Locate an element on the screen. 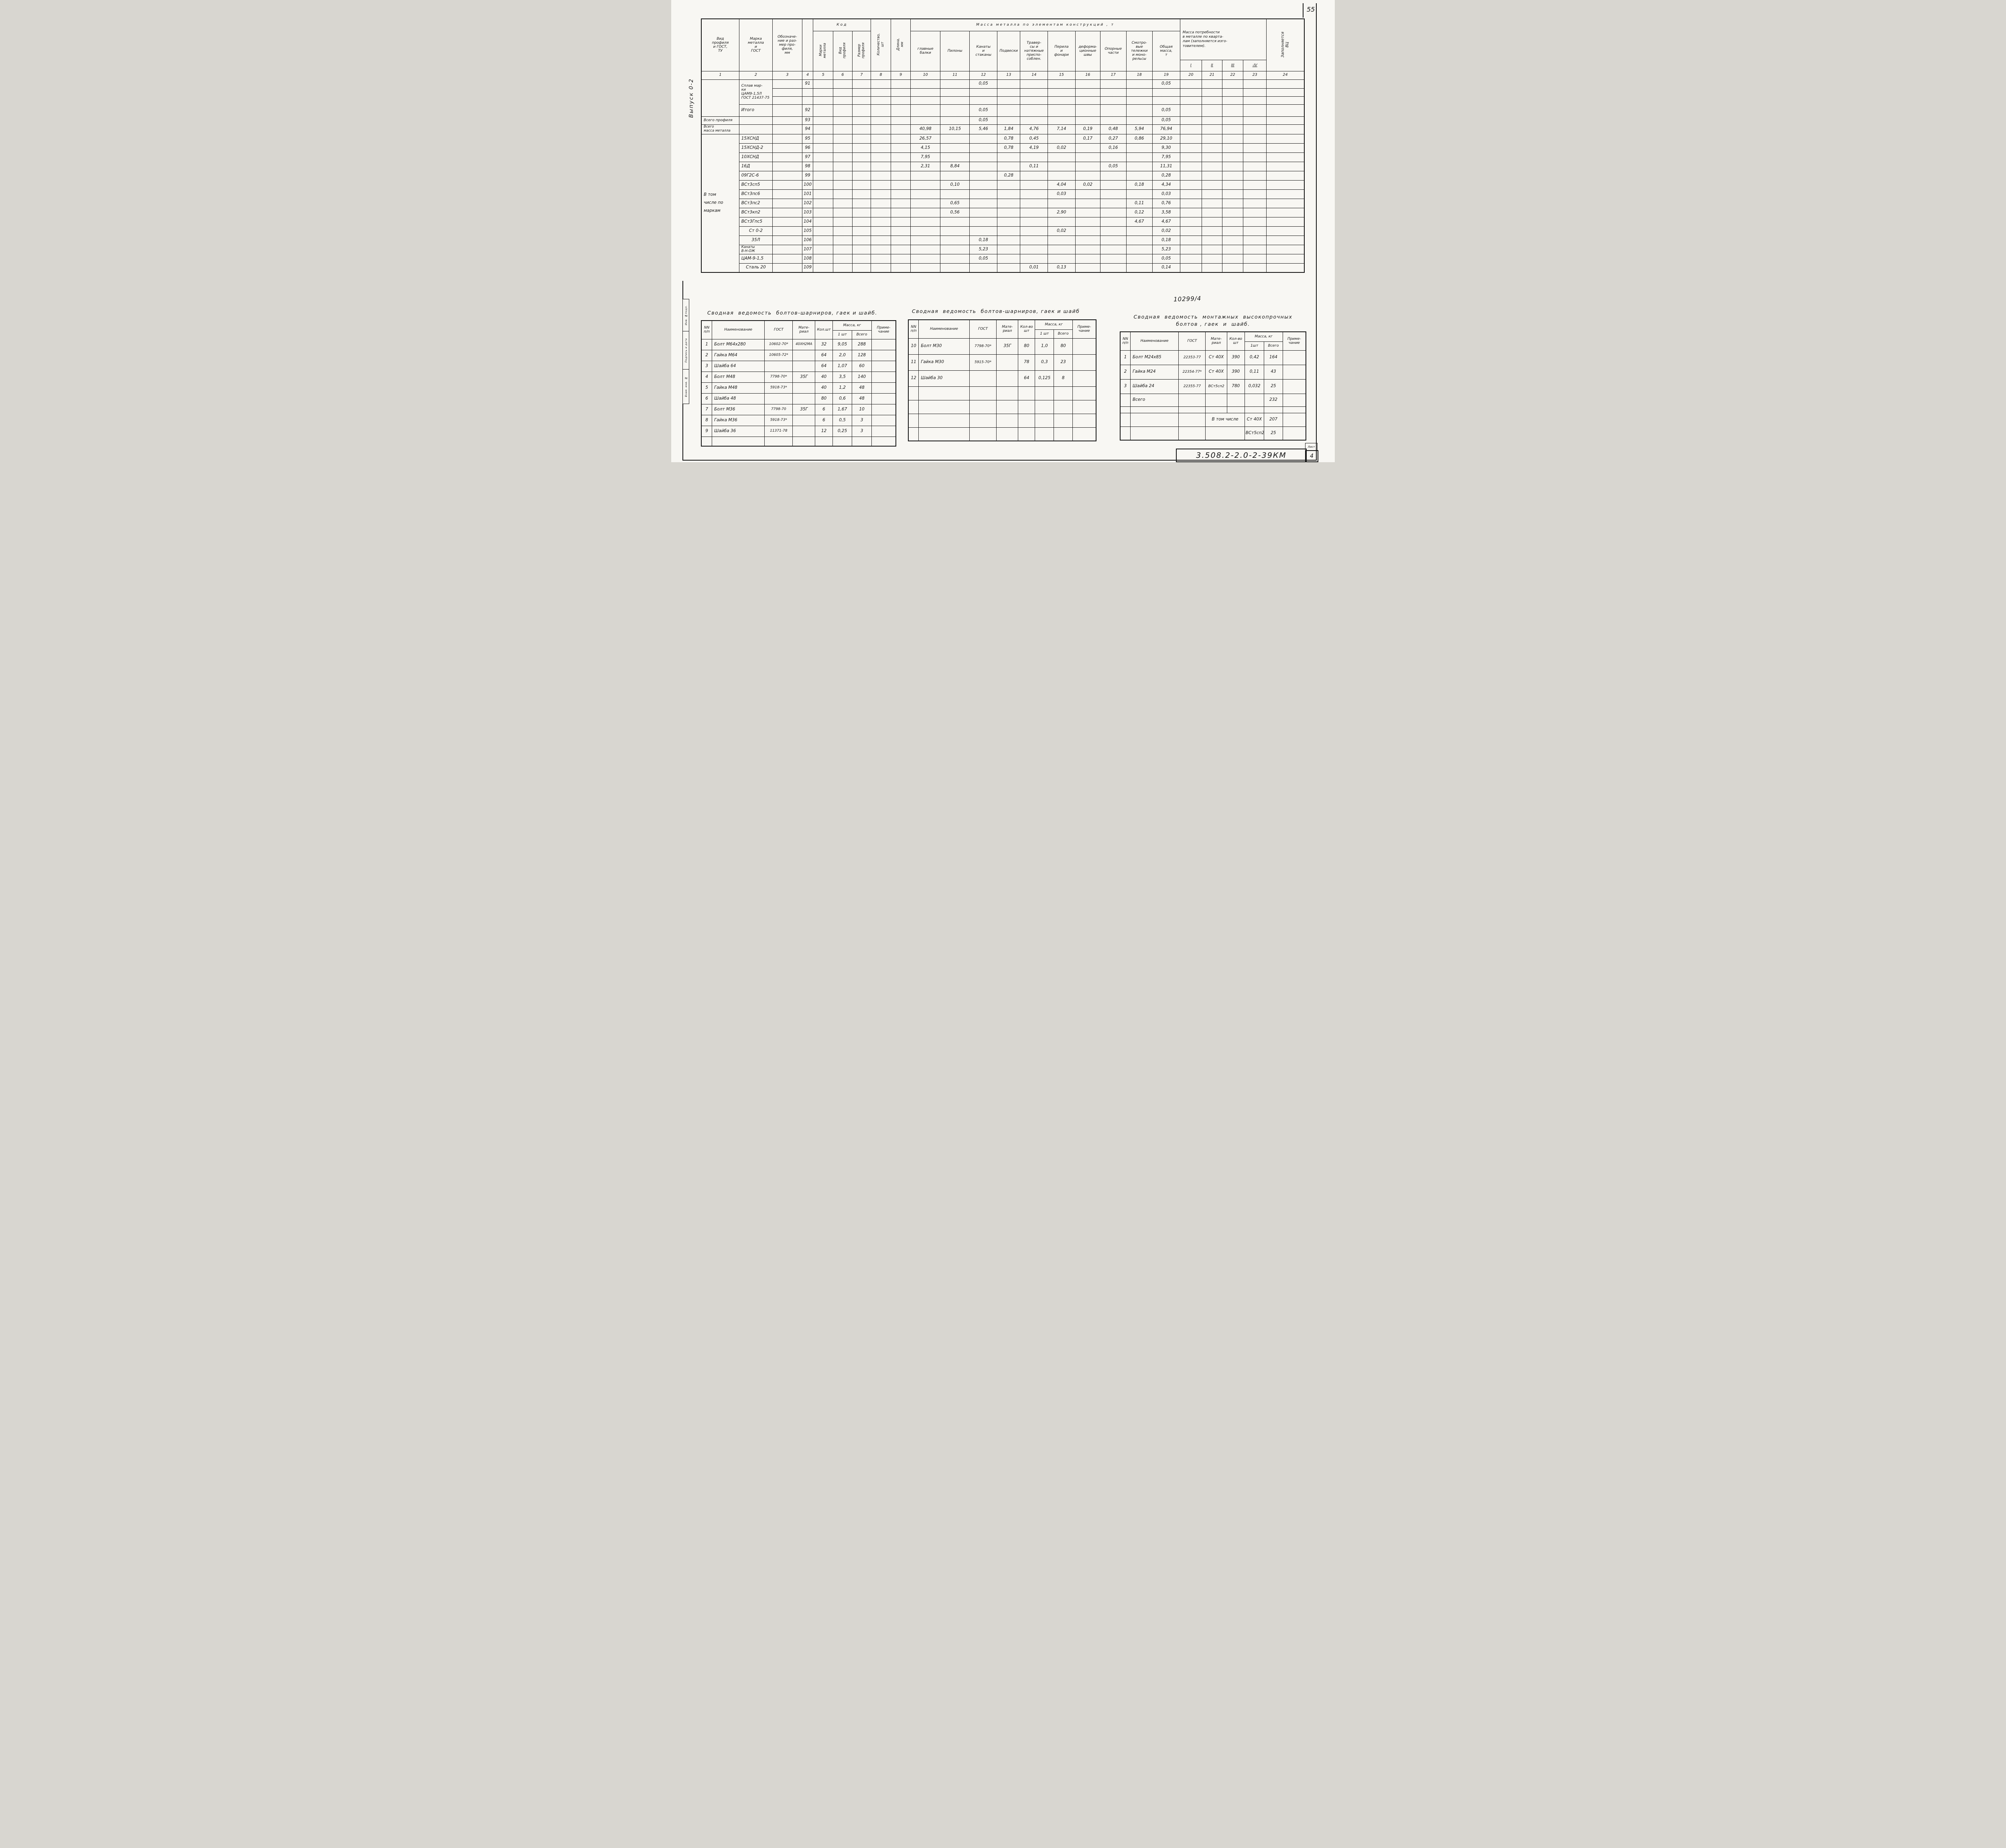  stamp-label: Взам. инв. № is located at coordinates (686, 386).